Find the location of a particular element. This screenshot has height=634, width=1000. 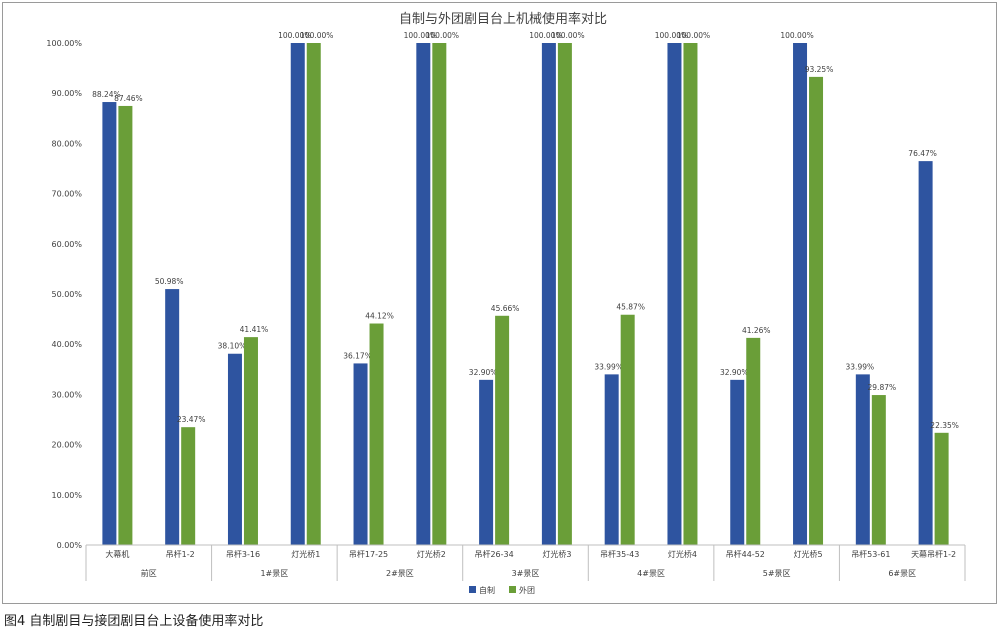

legend: 自制 外团 is located at coordinates (502, 590).